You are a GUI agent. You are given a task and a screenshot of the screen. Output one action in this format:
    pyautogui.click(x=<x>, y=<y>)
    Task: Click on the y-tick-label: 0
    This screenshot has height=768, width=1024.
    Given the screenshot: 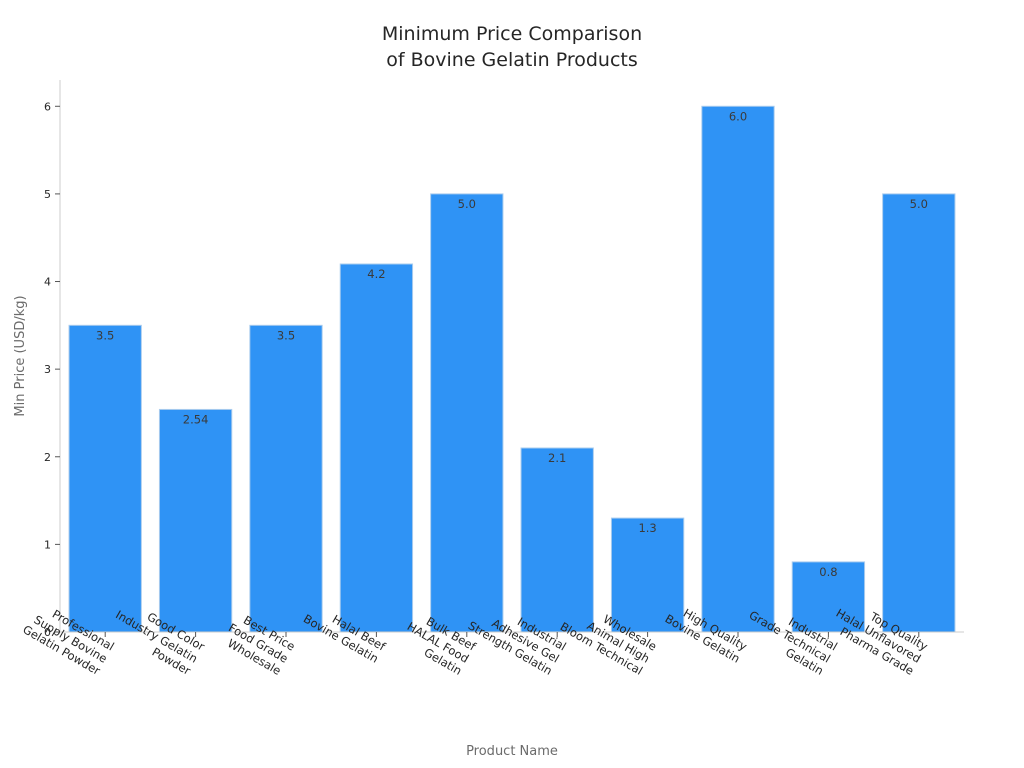 What is the action you would take?
    pyautogui.click(x=47, y=632)
    